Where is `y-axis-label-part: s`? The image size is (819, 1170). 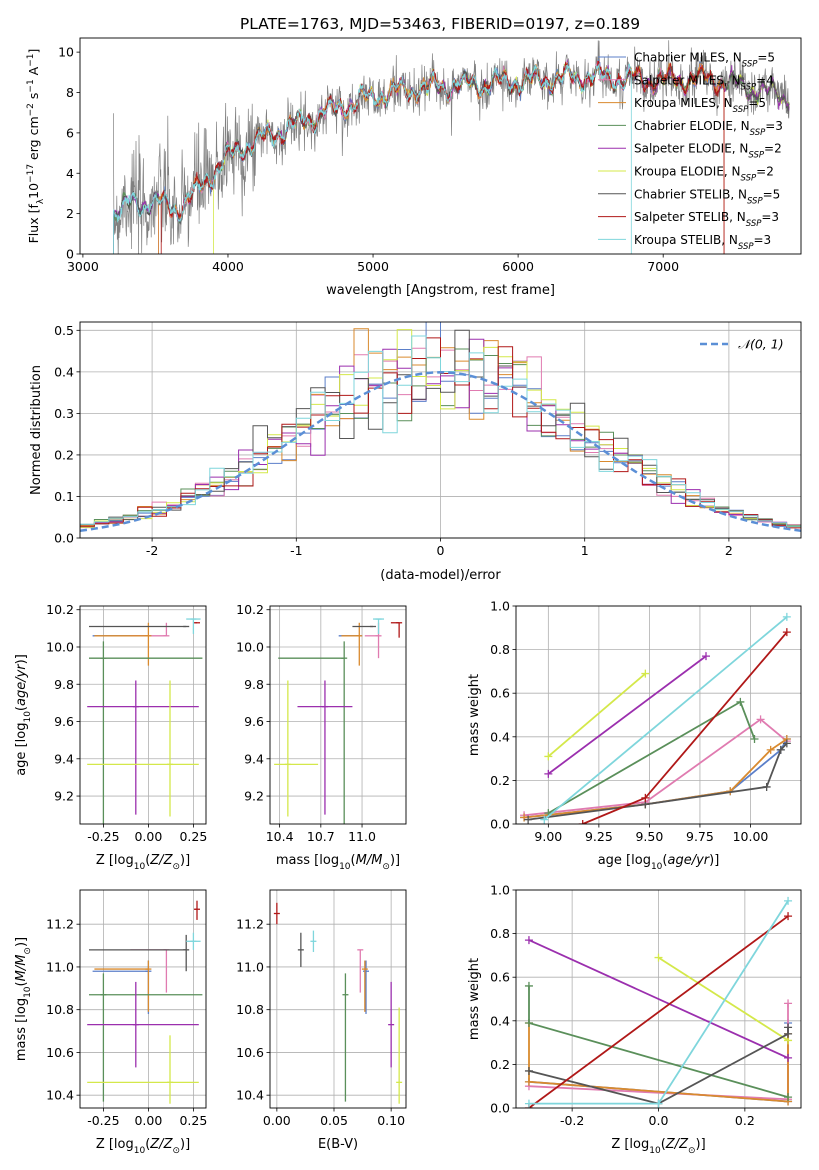 y-axis-label-part: s is located at coordinates (33, 98).